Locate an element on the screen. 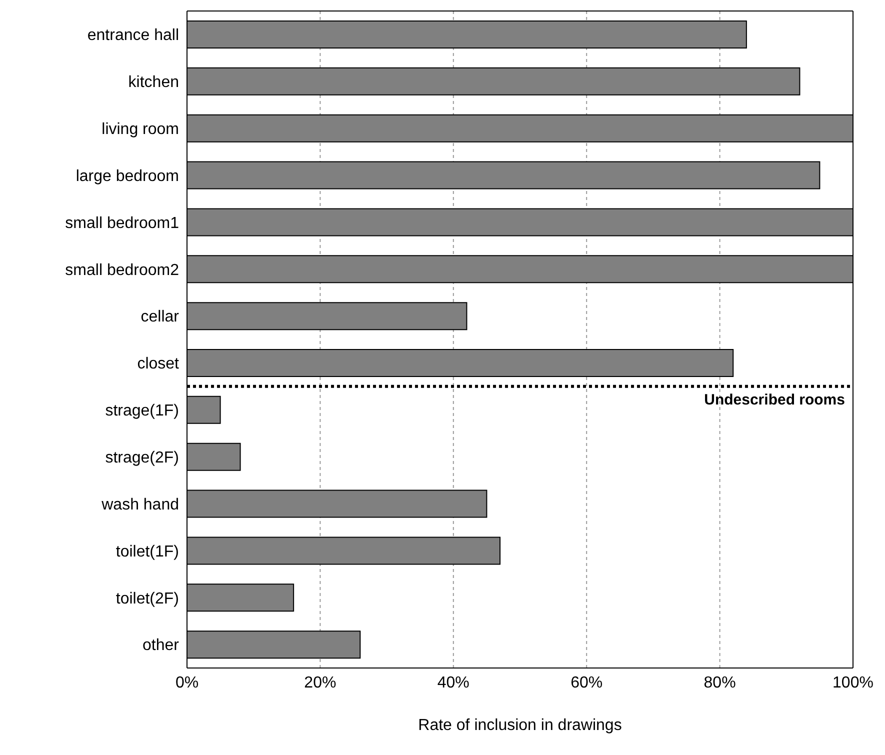 This screenshot has height=755, width=885. x-tick-label: 40% is located at coordinates (453, 683).